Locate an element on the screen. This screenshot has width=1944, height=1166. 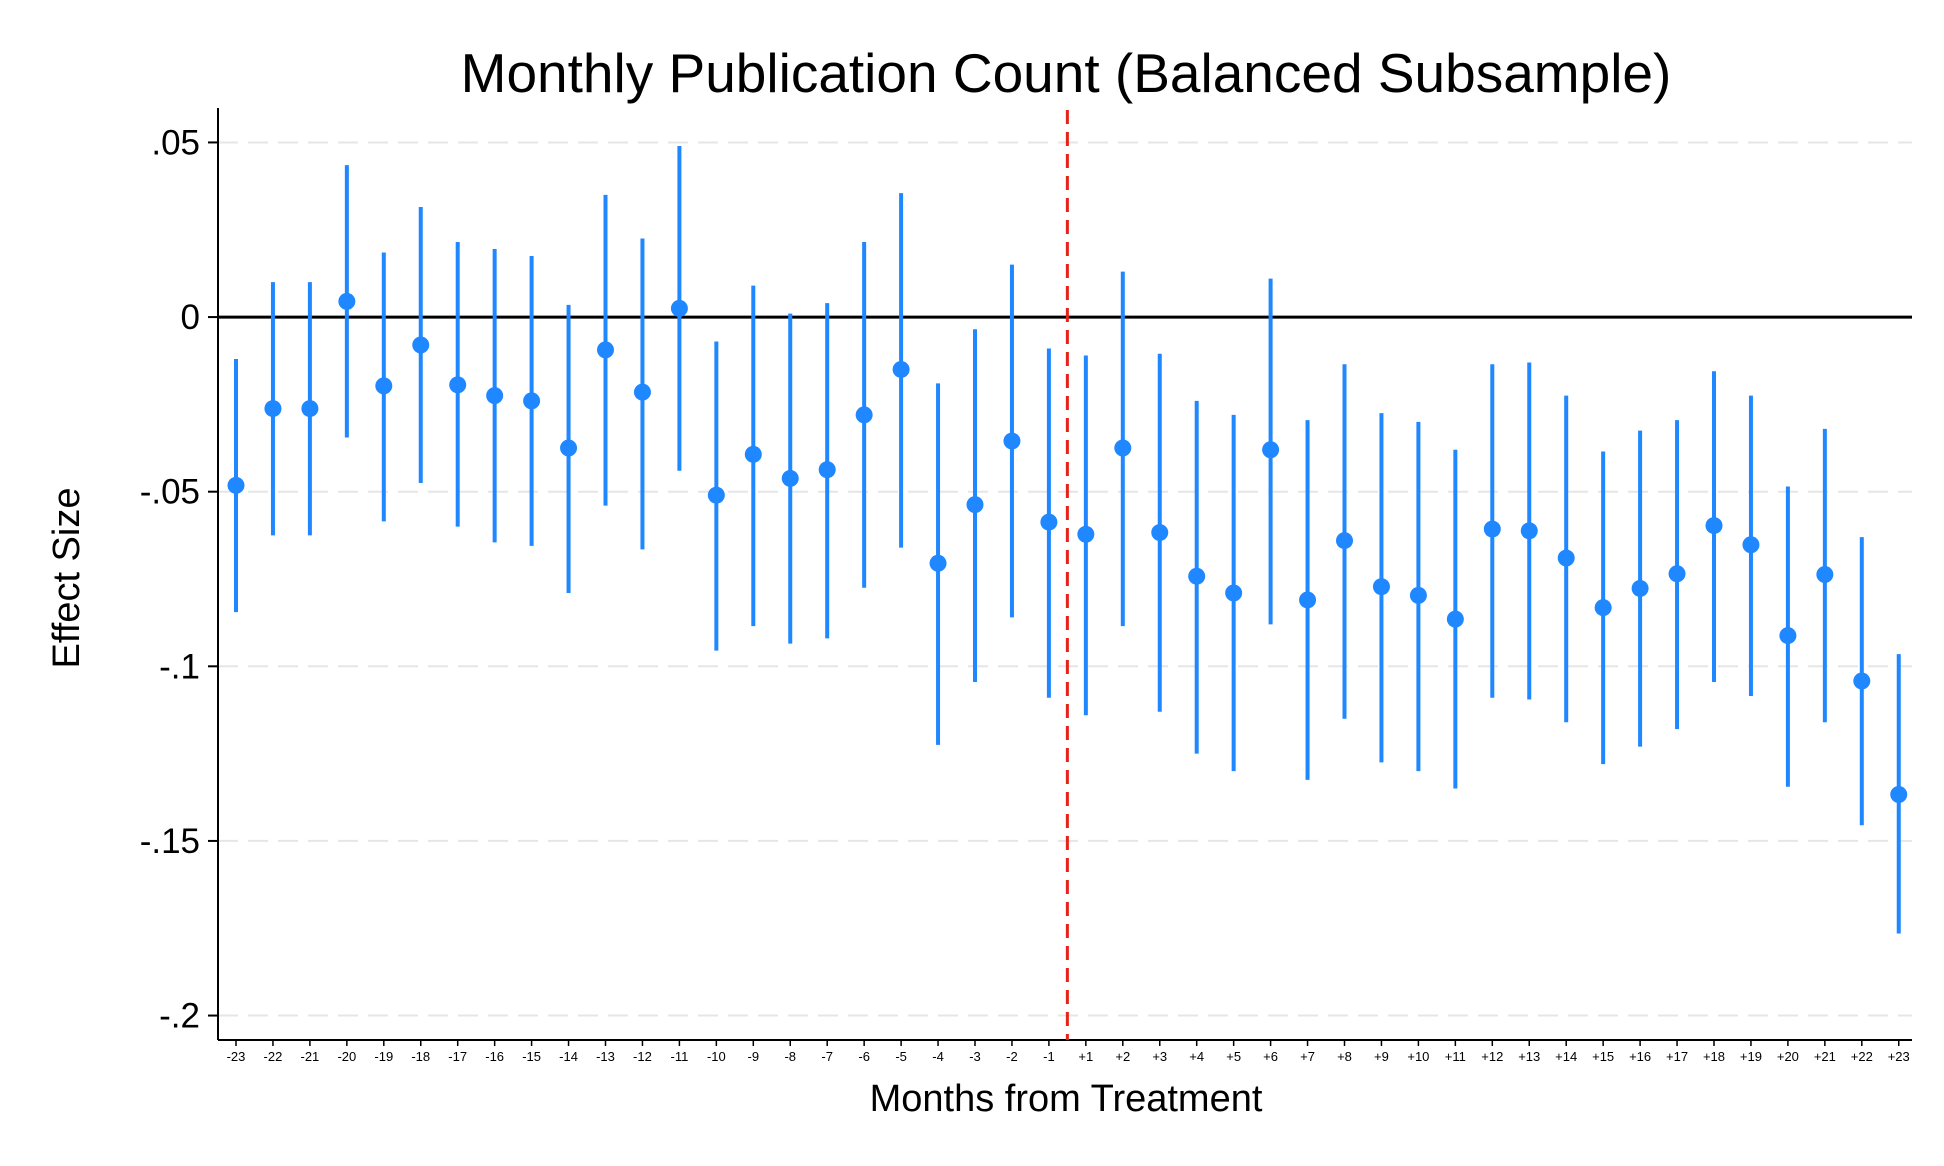
x-axis-label: Months from Treatment is located at coordinates (1066, 1099).